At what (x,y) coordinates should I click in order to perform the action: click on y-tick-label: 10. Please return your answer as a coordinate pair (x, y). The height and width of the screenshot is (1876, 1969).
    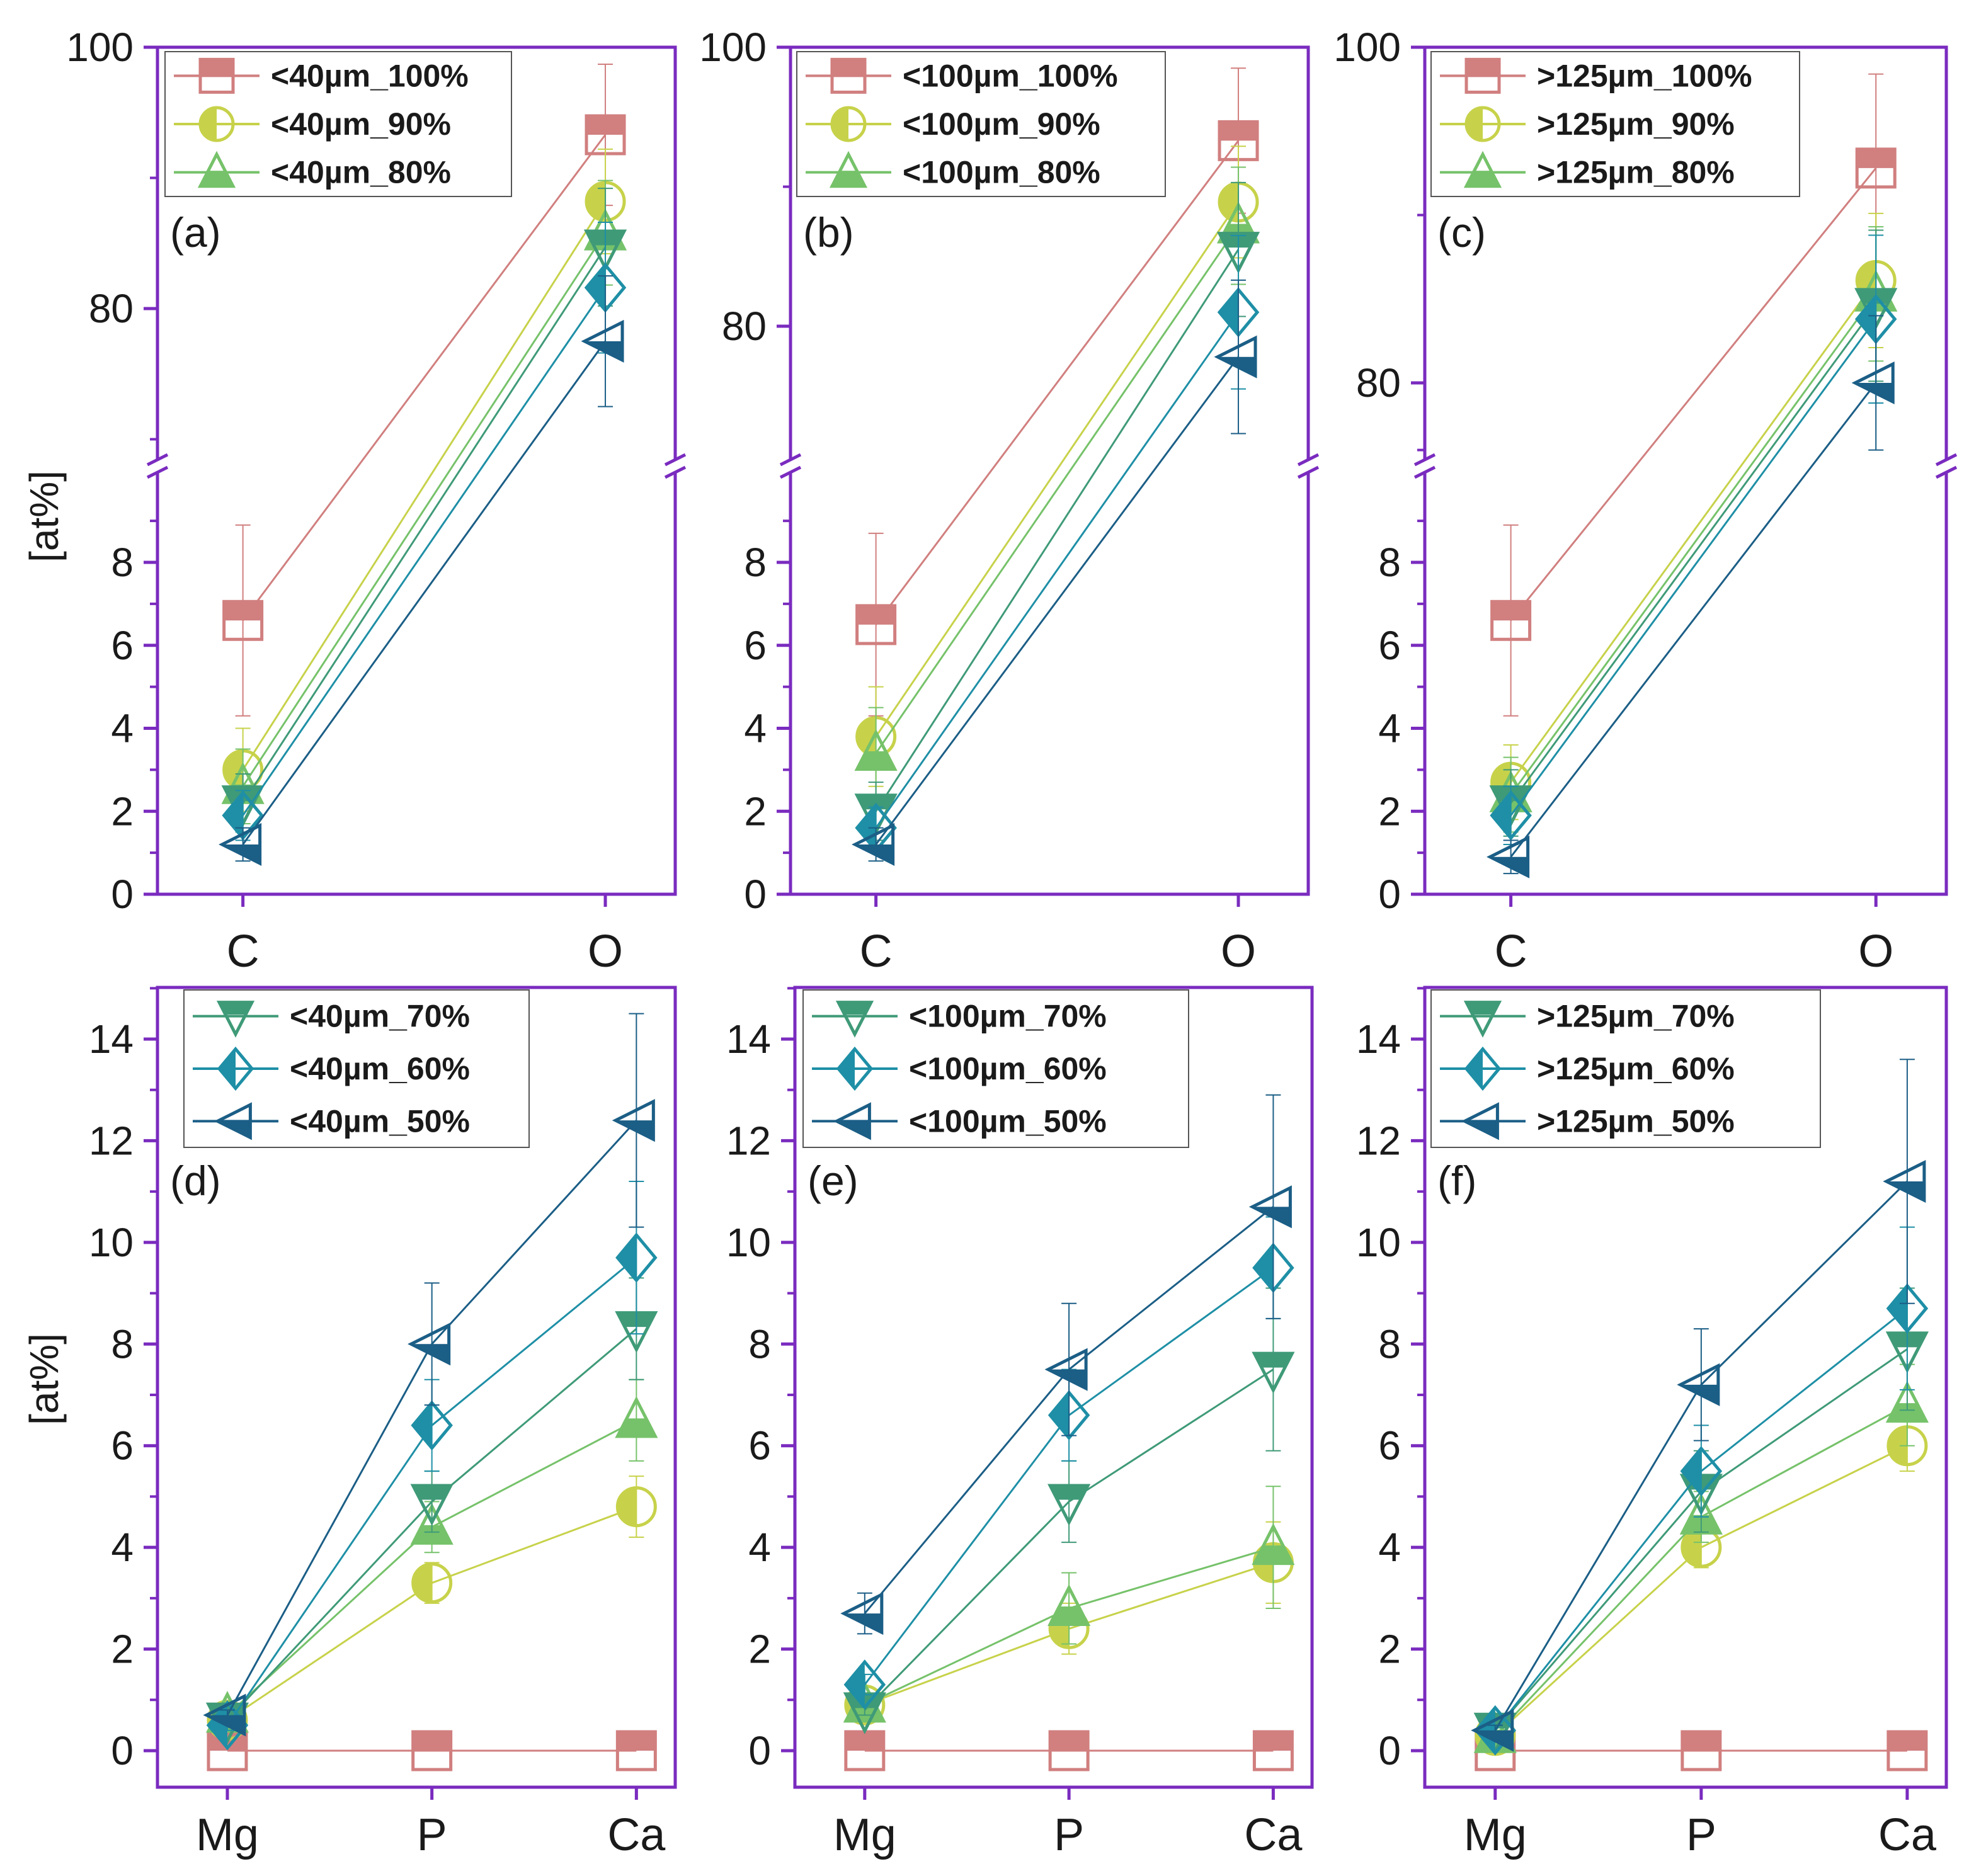
    Looking at the image, I should click on (111, 1242).